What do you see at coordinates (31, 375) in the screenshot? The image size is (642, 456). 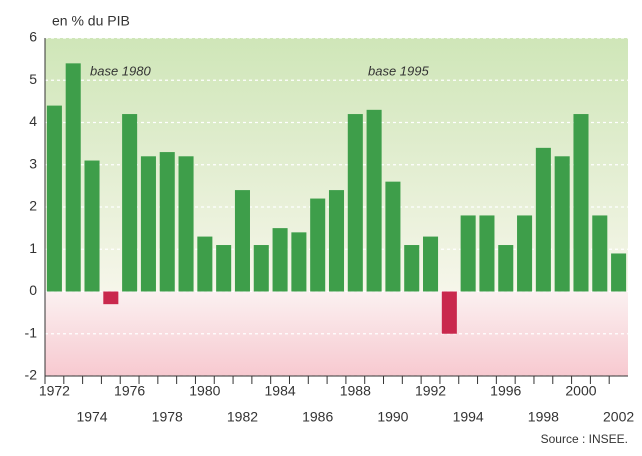 I see `y-tick-label: -2` at bounding box center [31, 375].